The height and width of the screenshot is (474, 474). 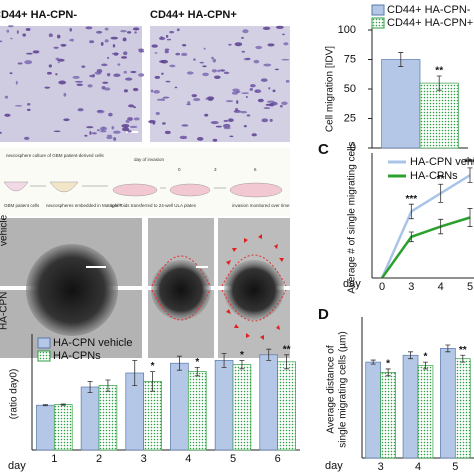 I want to click on y-tick-label: 75, so click(x=350, y=59).